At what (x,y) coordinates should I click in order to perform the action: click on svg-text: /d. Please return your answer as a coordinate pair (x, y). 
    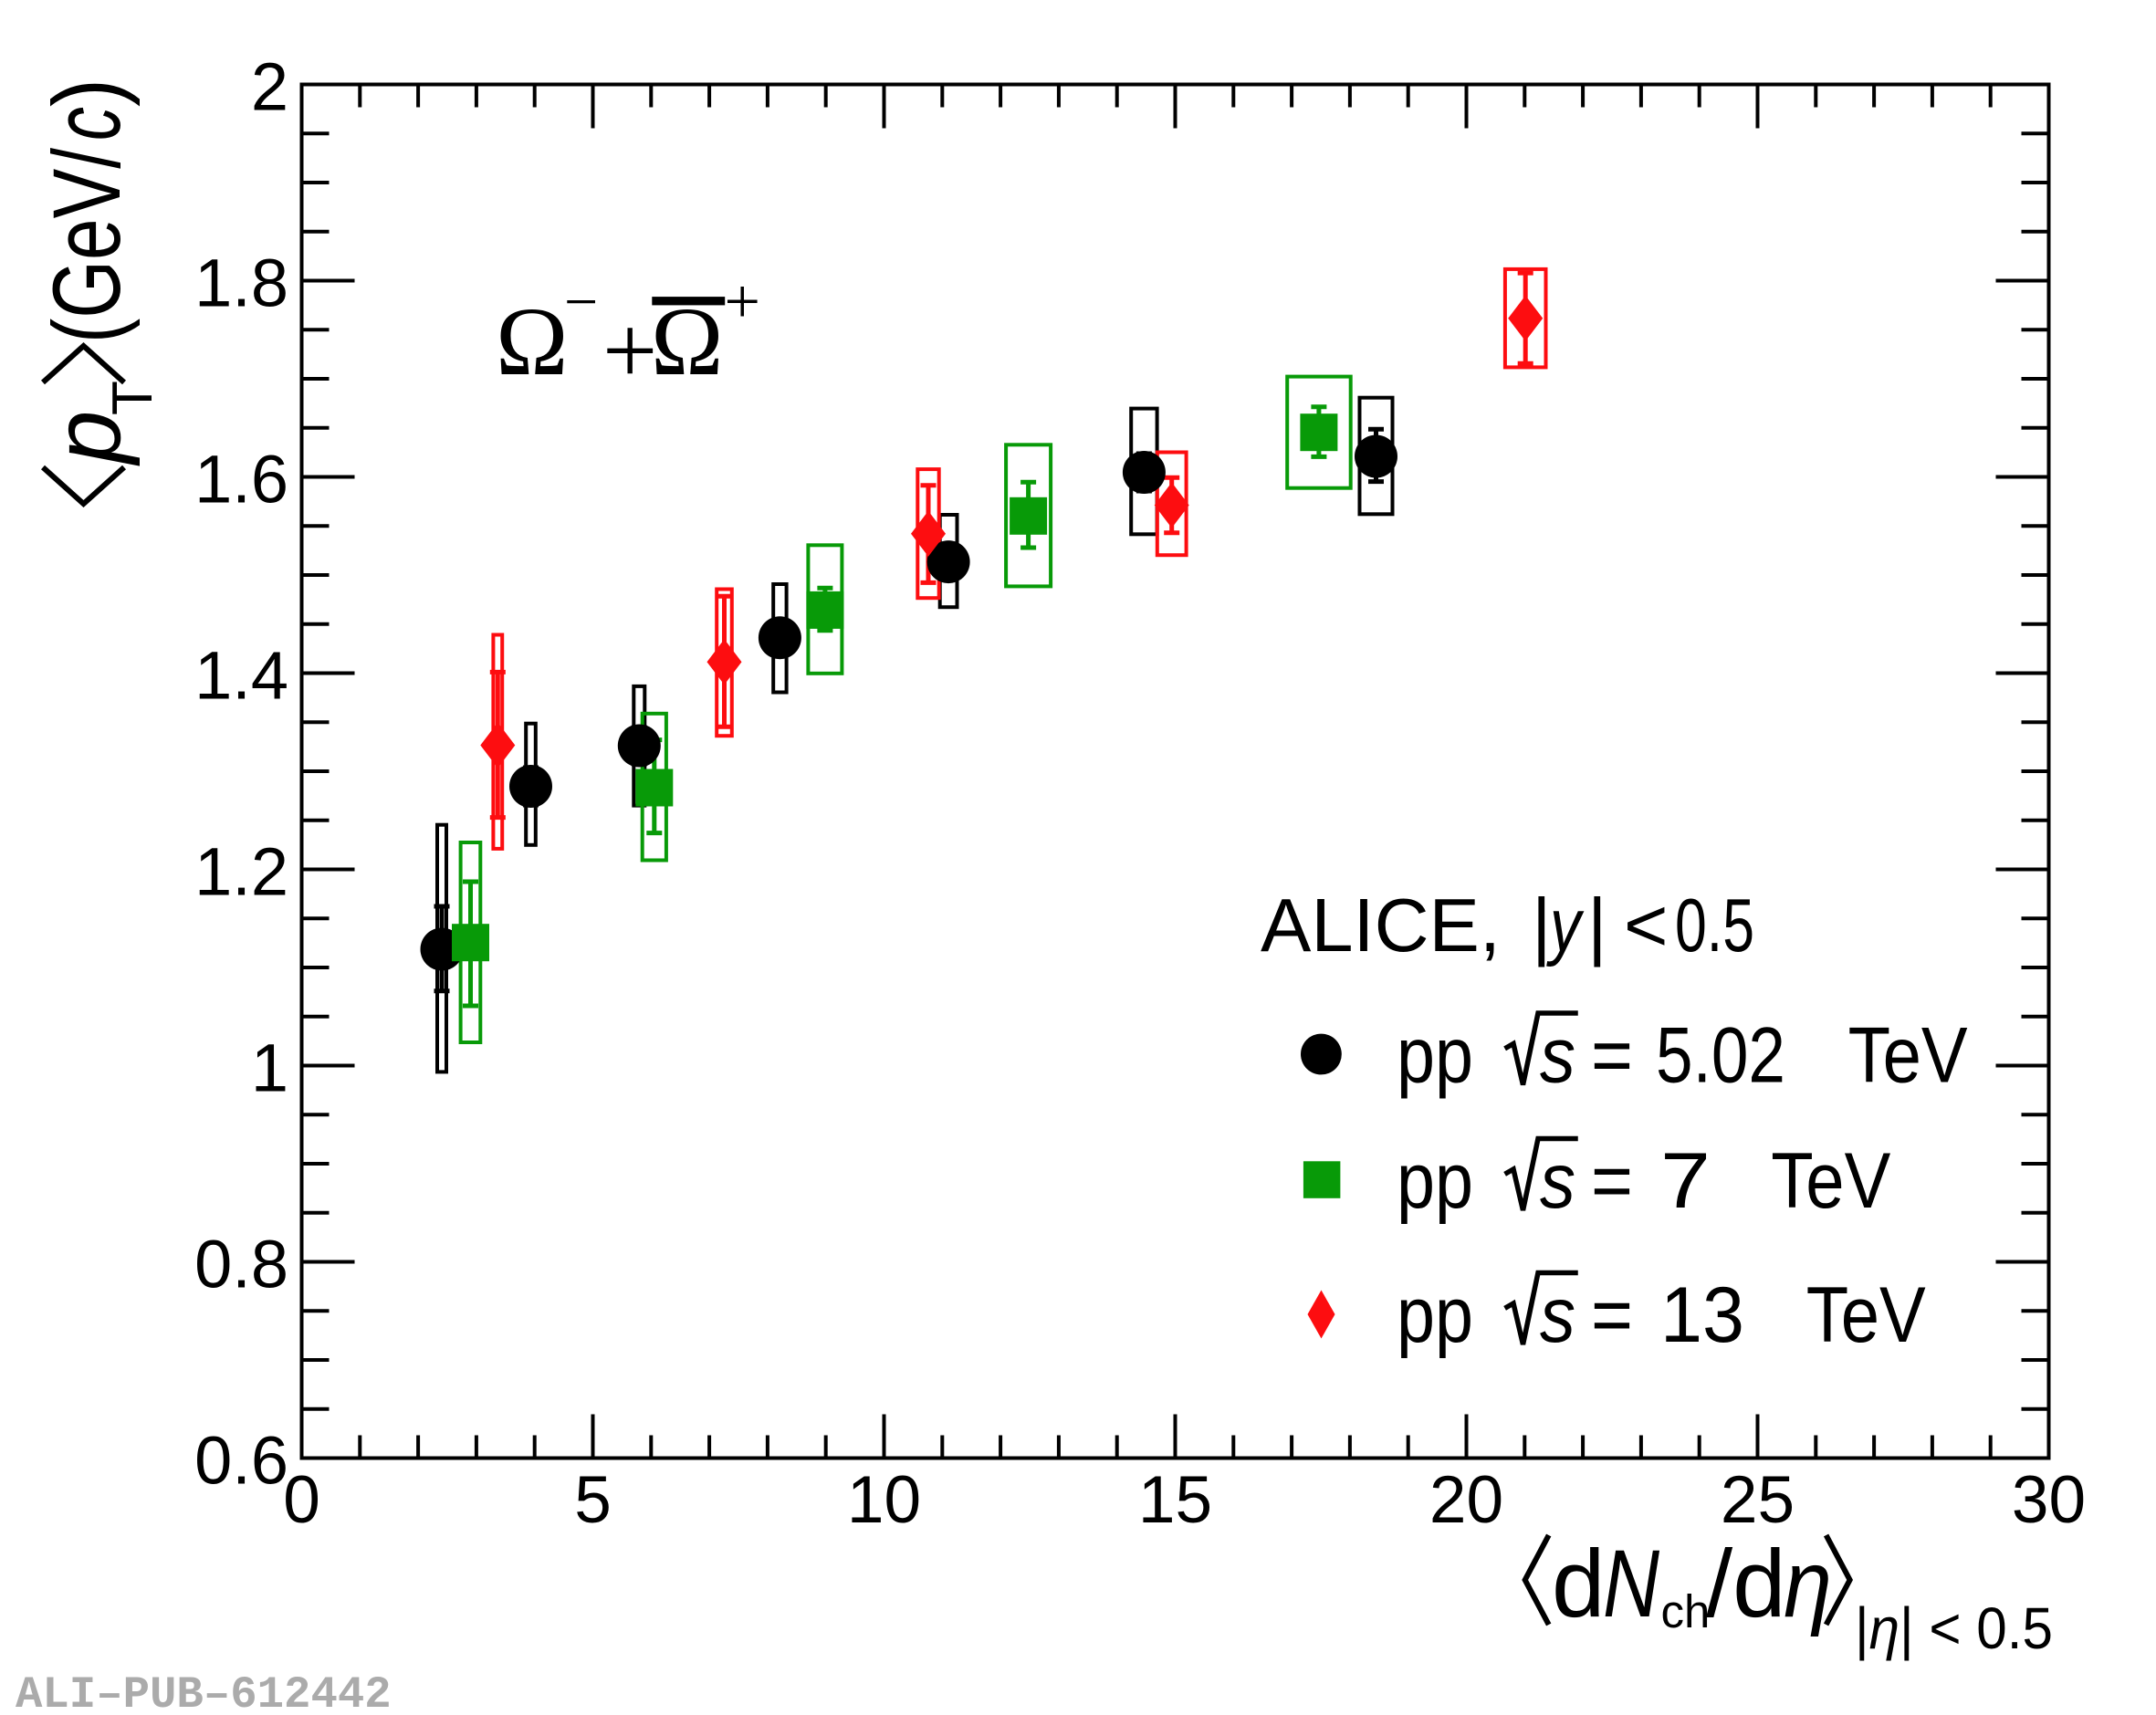
    Looking at the image, I should click on (1746, 1584).